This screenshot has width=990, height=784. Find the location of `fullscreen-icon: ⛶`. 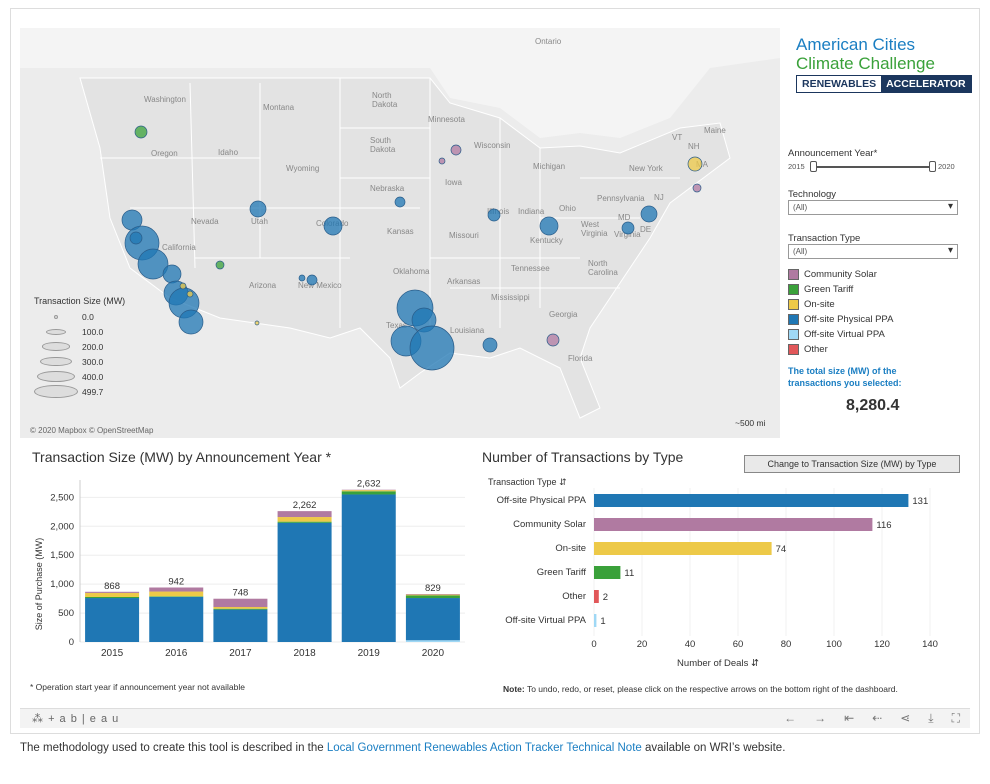

fullscreen-icon: ⛶ is located at coordinates (955, 718).